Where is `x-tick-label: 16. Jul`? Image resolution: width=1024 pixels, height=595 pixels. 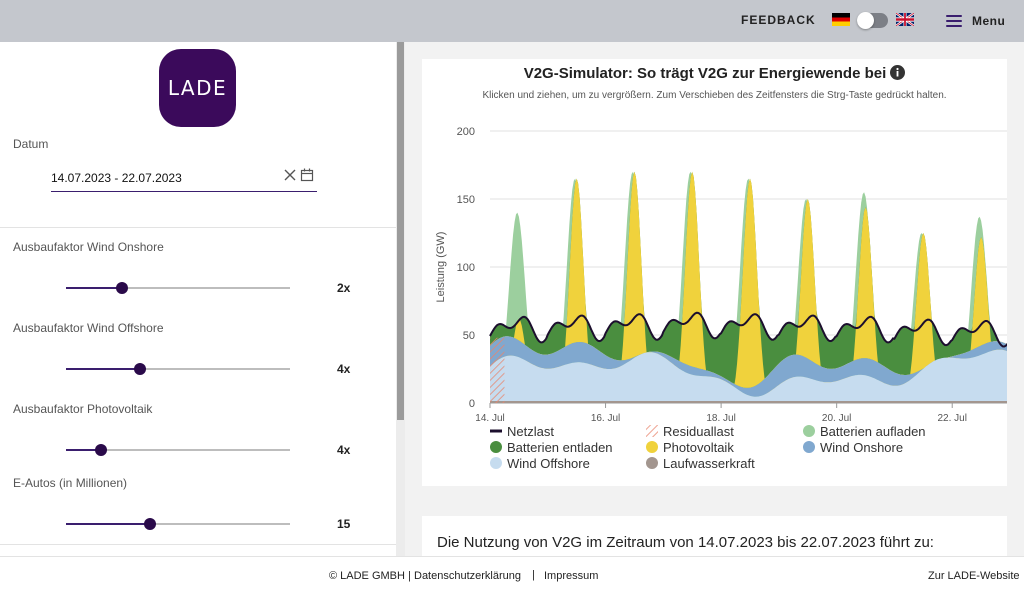
x-tick-label: 16. Jul is located at coordinates (605, 418).